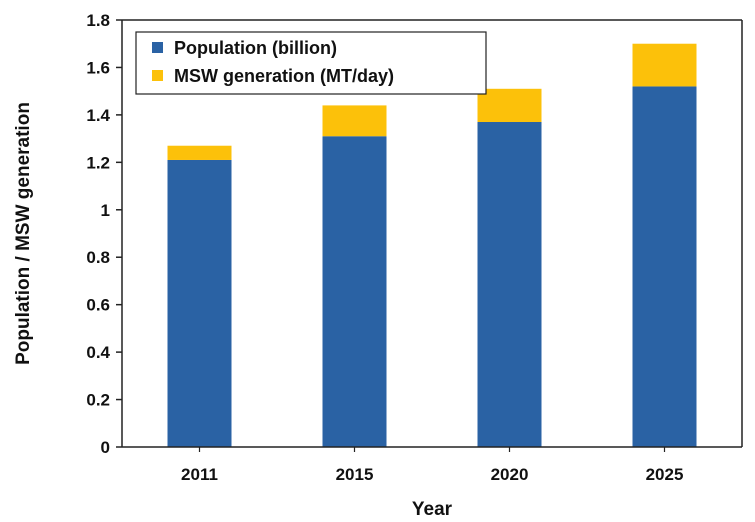 The width and height of the screenshot is (755, 522). I want to click on x-tick-label: 2025, so click(665, 474).